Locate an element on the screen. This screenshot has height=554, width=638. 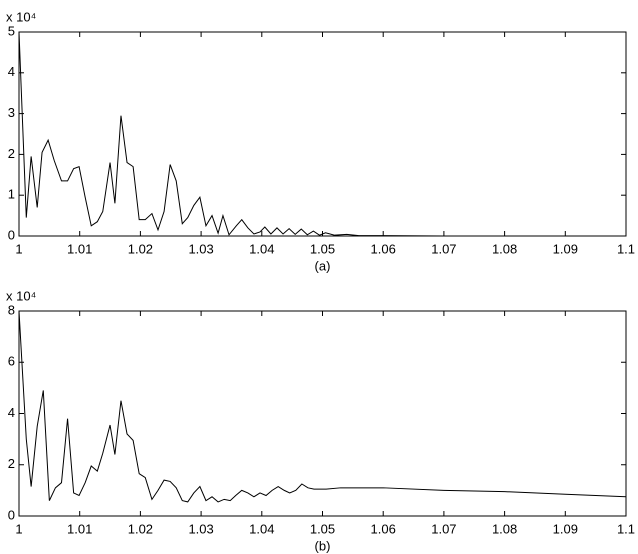
y-tick-label: 6 is located at coordinates (11, 361).